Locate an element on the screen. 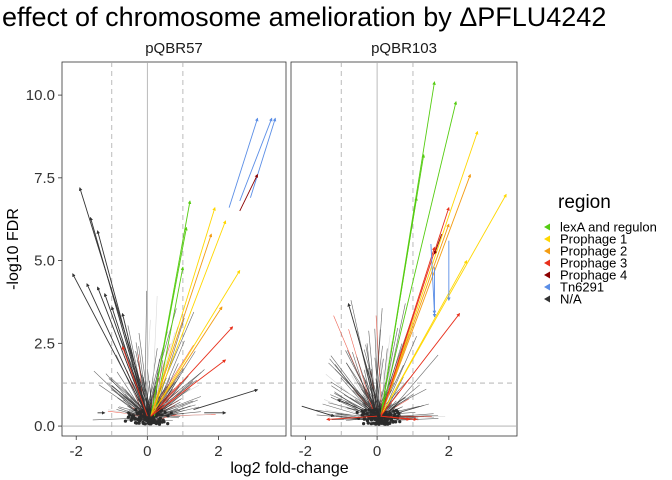 The height and width of the screenshot is (480, 672). facet-strip-label: pQBR57 is located at coordinates (174, 48).